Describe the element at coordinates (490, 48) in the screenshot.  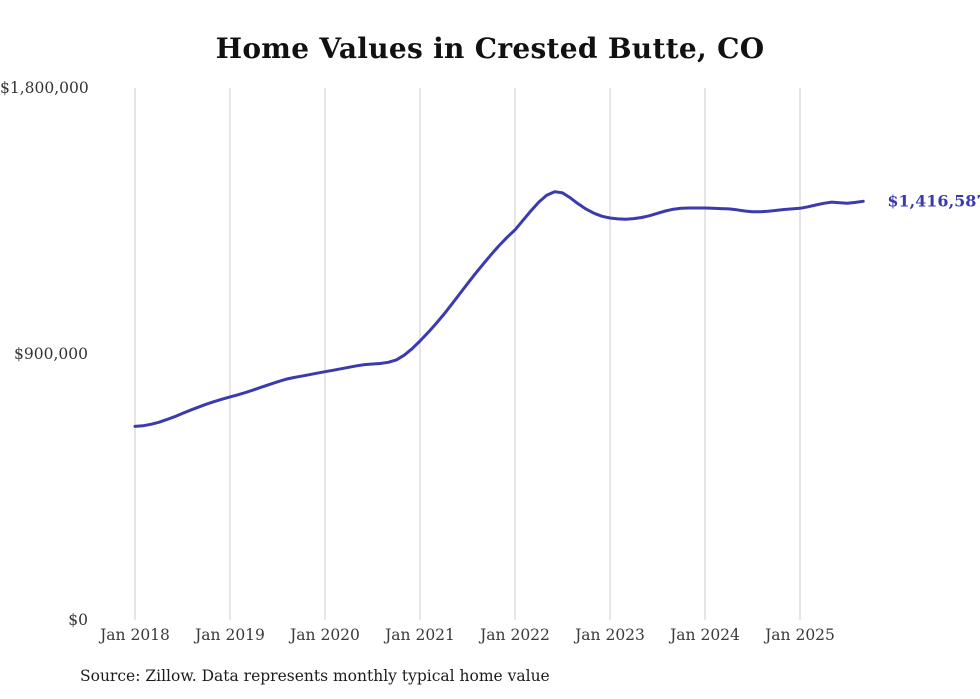
I see `chart-title: Home Values in Crested Butte, CO` at that location.